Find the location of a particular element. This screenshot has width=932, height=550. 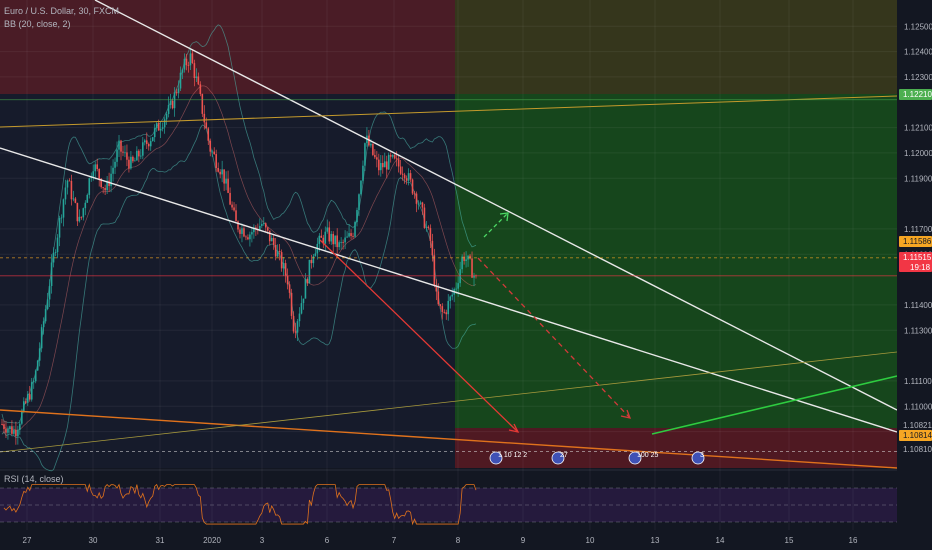

rsi-legend: RSI (14, close) is located at coordinates (34, 479).